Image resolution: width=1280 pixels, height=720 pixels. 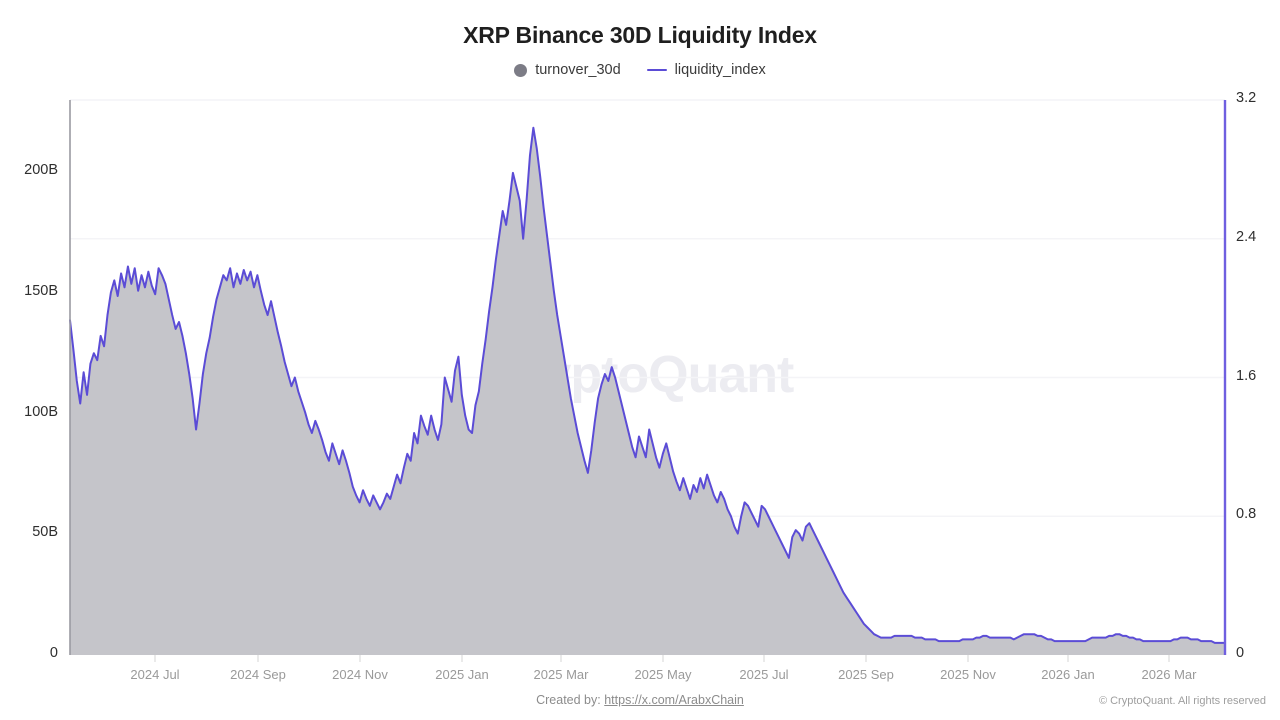 What do you see at coordinates (45, 532) in the screenshot?
I see `y-axis-left-tick-1: 50B` at bounding box center [45, 532].